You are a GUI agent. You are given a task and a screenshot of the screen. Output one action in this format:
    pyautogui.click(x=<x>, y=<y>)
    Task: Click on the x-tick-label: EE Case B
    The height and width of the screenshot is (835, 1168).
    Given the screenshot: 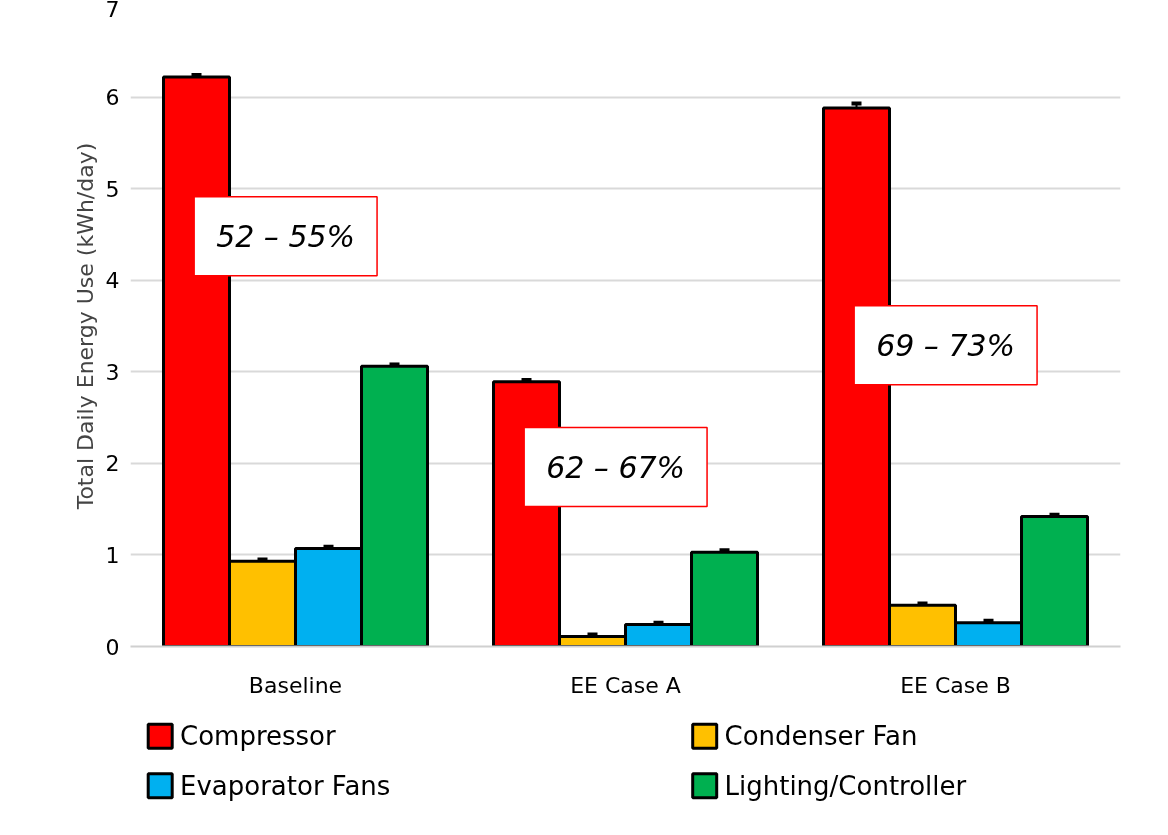 What is the action you would take?
    pyautogui.click(x=955, y=685)
    